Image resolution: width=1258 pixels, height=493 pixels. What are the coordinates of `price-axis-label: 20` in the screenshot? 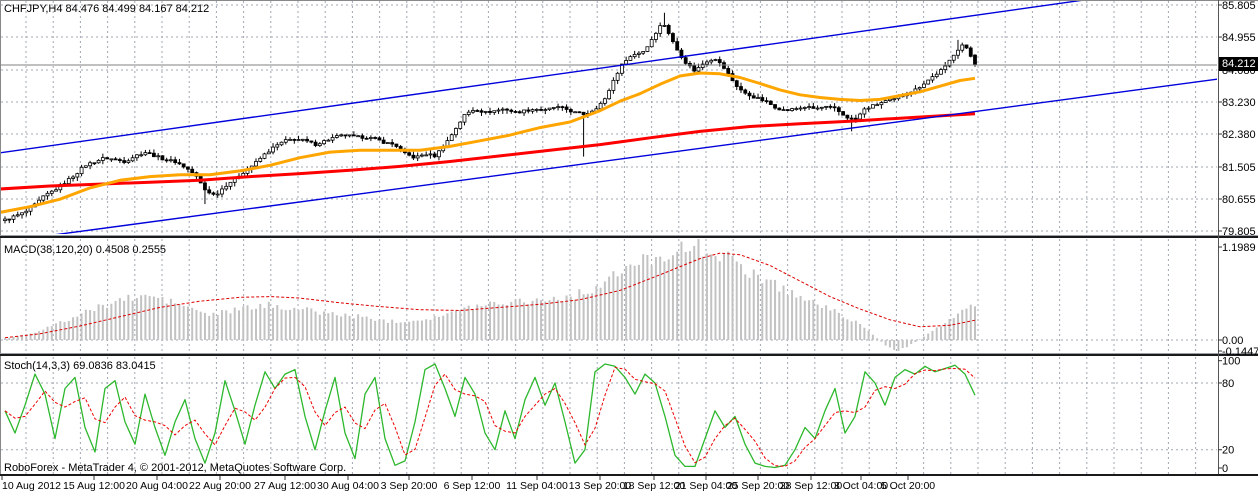 It's located at (1228, 451).